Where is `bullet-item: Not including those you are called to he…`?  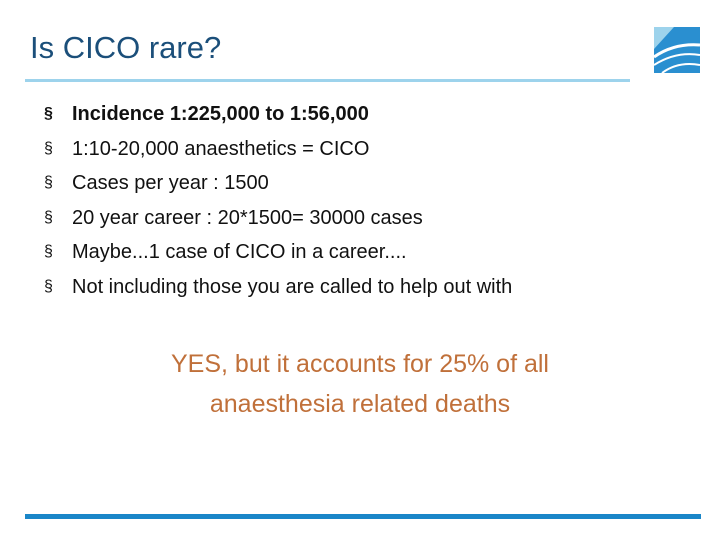
bullet-item: Not including those you are called to he… is located at coordinates (278, 287).